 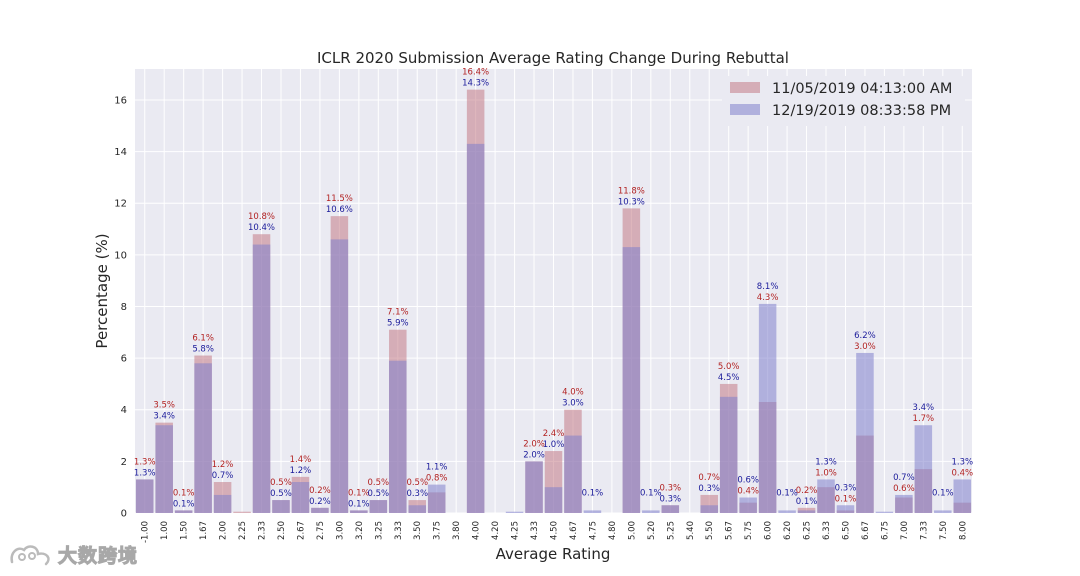 I want to click on y-tick-label: 16, so click(x=120, y=100).